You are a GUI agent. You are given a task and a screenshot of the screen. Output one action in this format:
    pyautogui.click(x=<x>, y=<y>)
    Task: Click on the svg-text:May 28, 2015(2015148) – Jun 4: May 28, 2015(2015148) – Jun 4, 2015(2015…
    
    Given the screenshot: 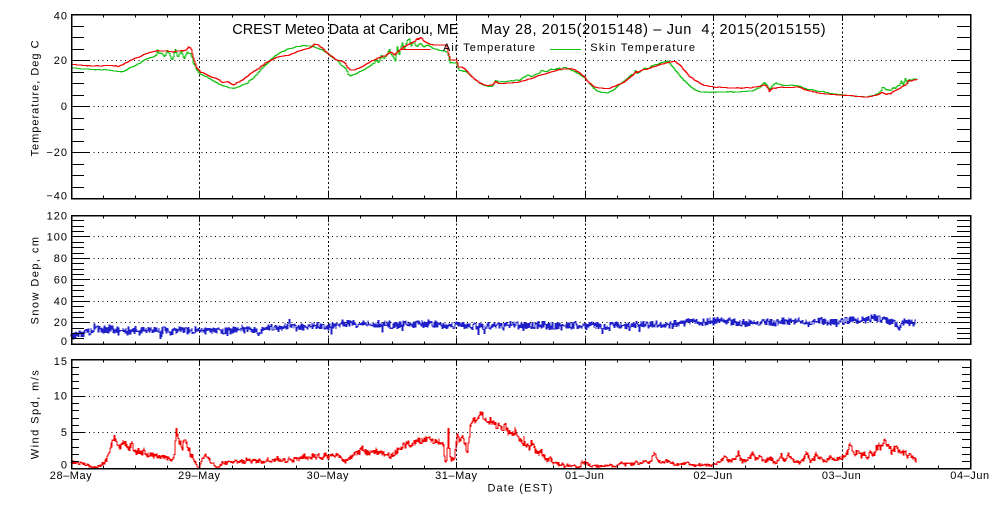 What is the action you would take?
    pyautogui.click(x=653, y=30)
    